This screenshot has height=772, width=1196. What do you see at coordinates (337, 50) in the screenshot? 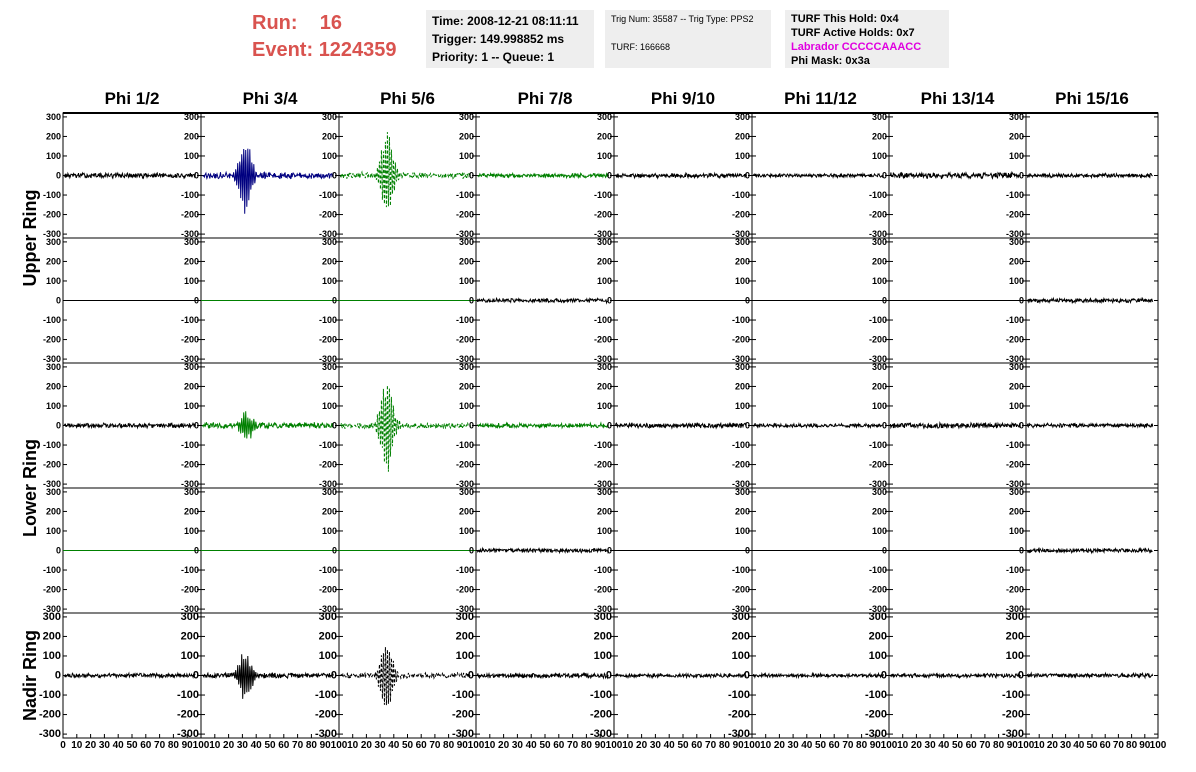
I see `event-row: Event: 1224359` at bounding box center [337, 50].